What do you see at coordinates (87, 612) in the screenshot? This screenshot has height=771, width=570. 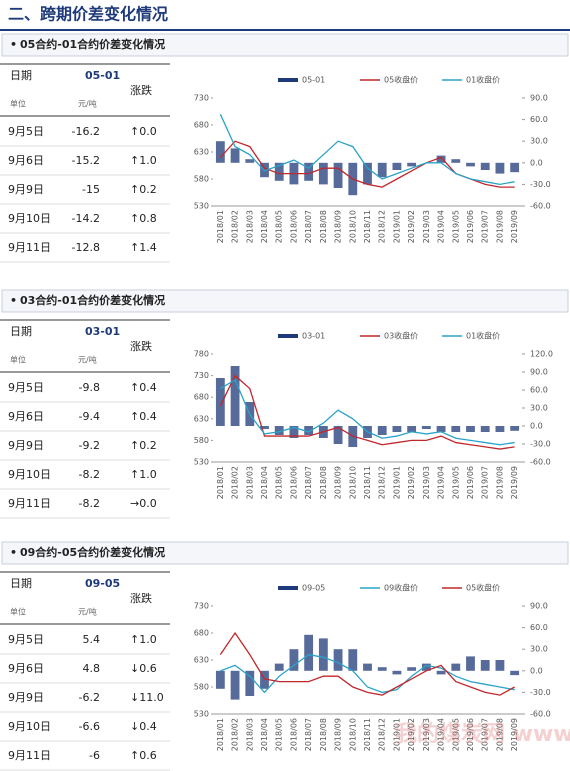 I see `table-units: 元/吨` at bounding box center [87, 612].